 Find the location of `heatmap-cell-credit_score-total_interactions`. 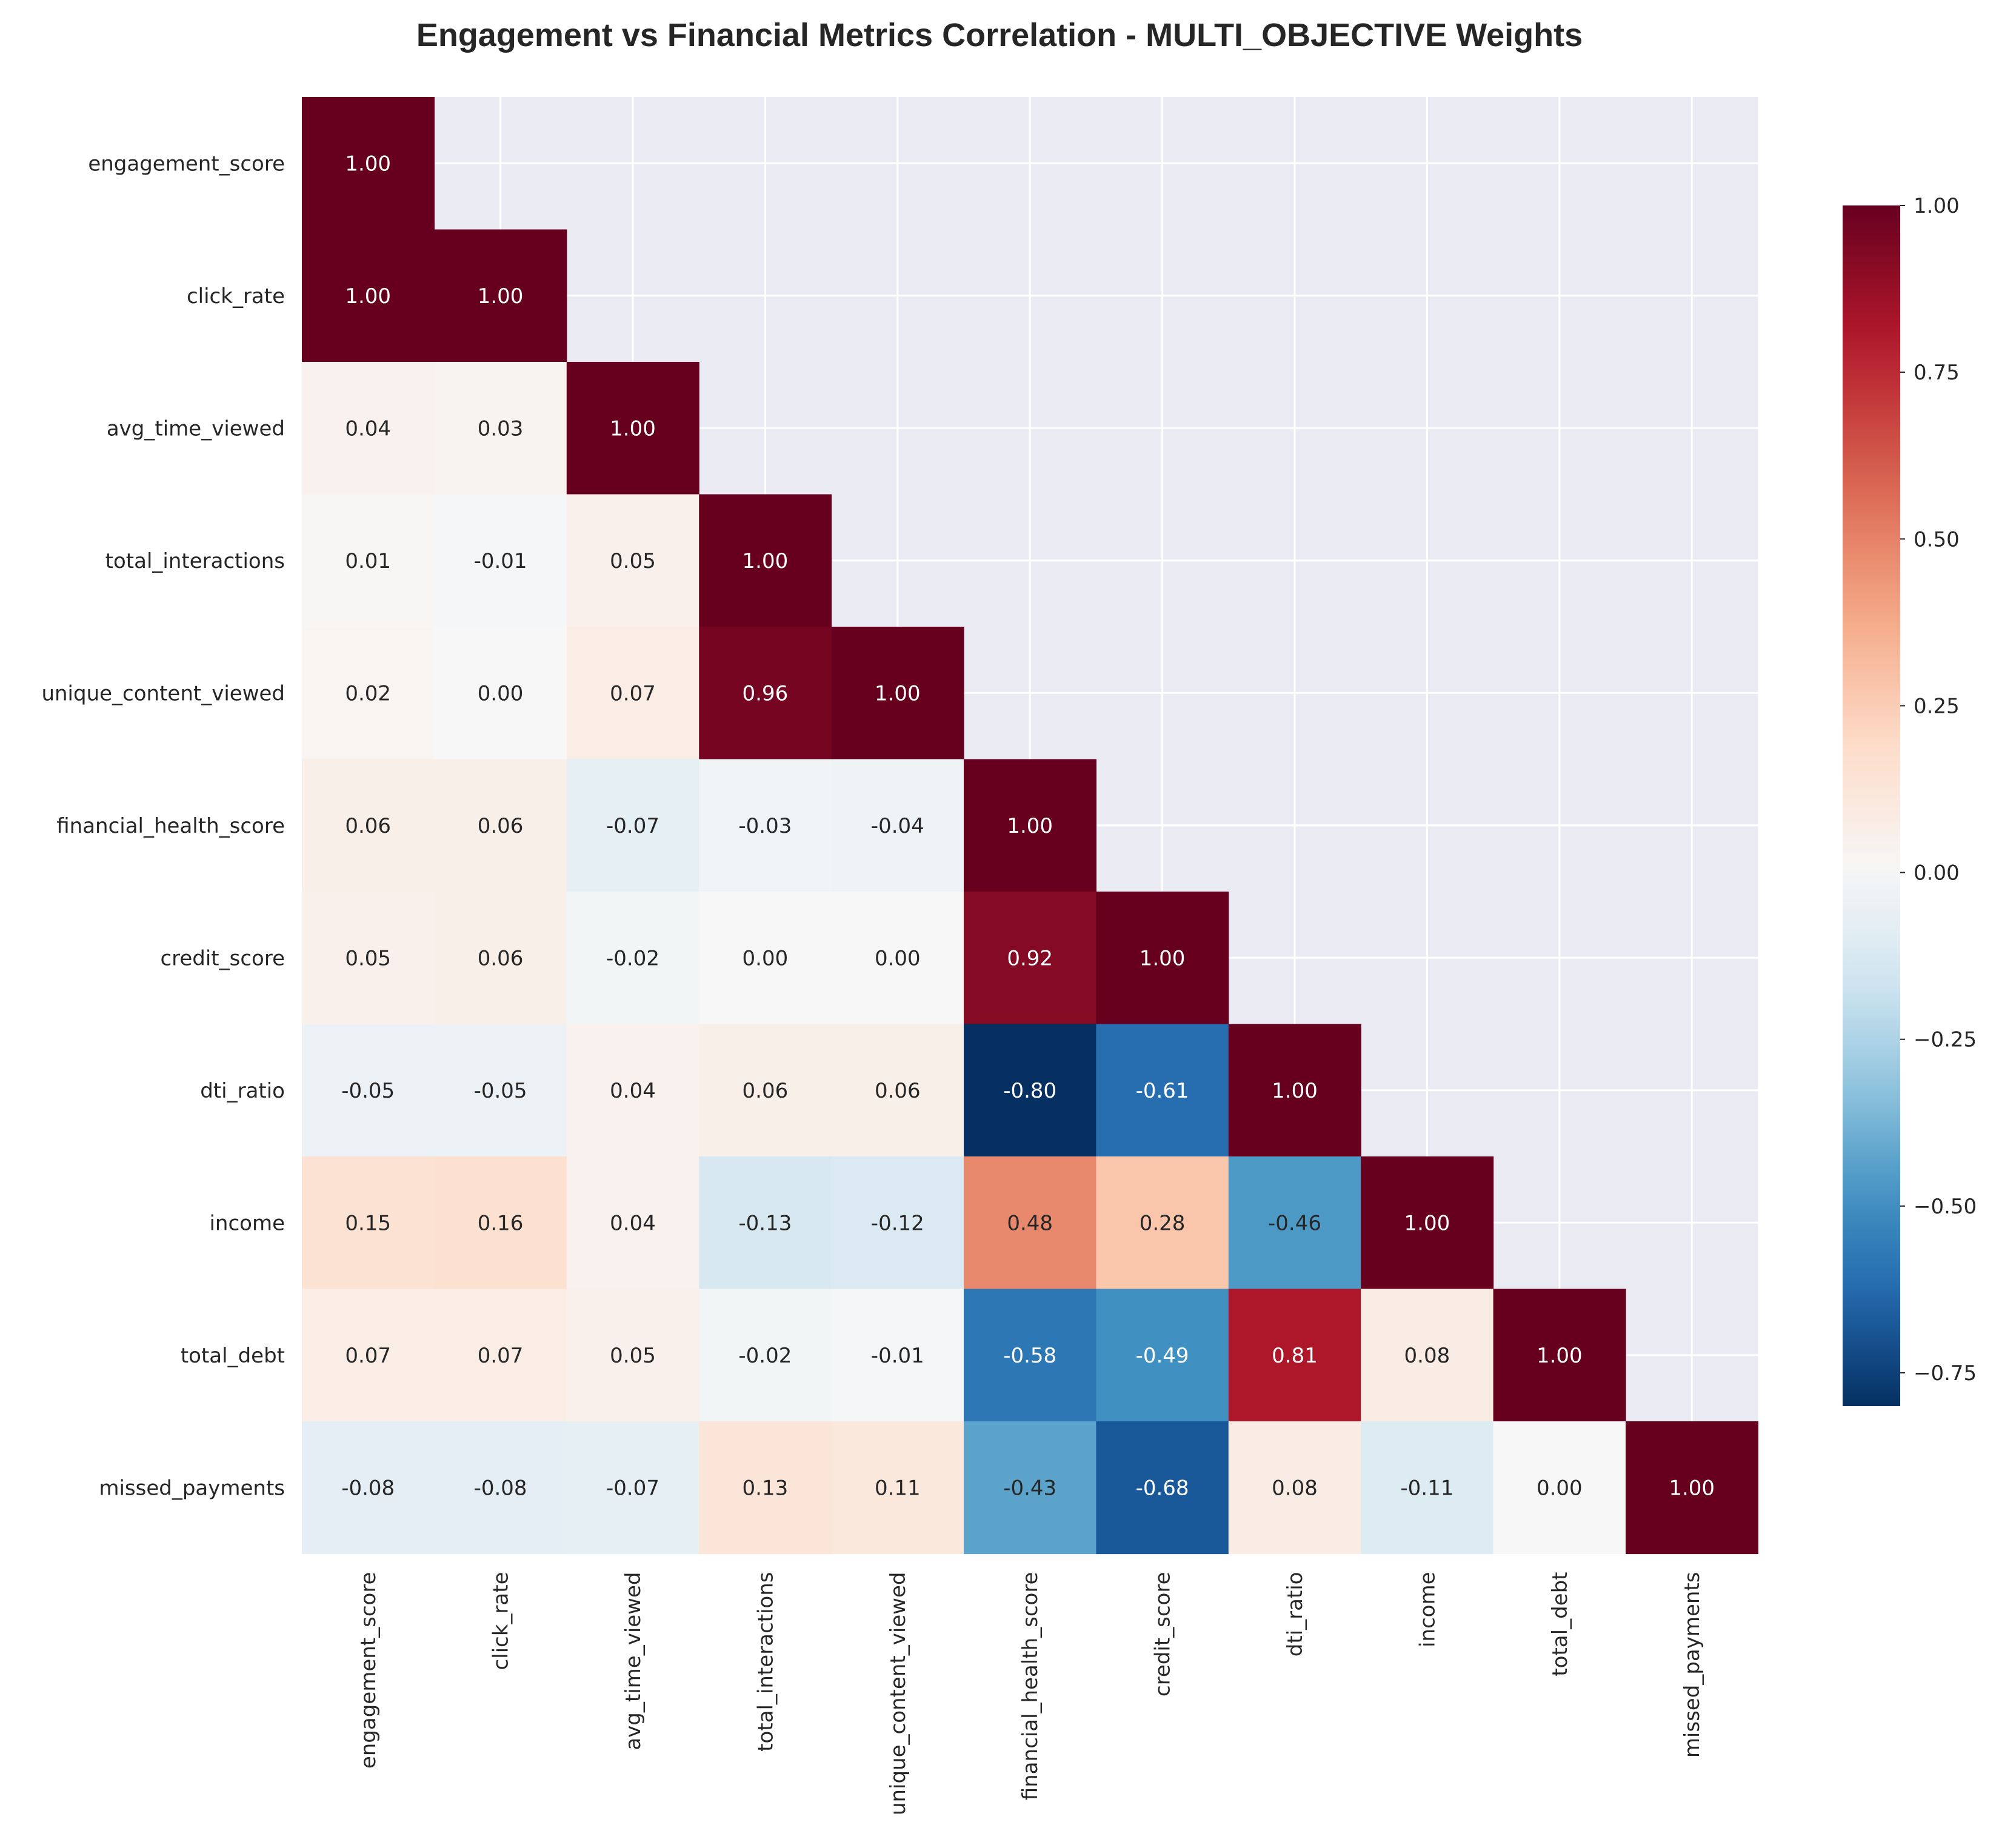

heatmap-cell-credit_score-total_interactions is located at coordinates (765, 959).